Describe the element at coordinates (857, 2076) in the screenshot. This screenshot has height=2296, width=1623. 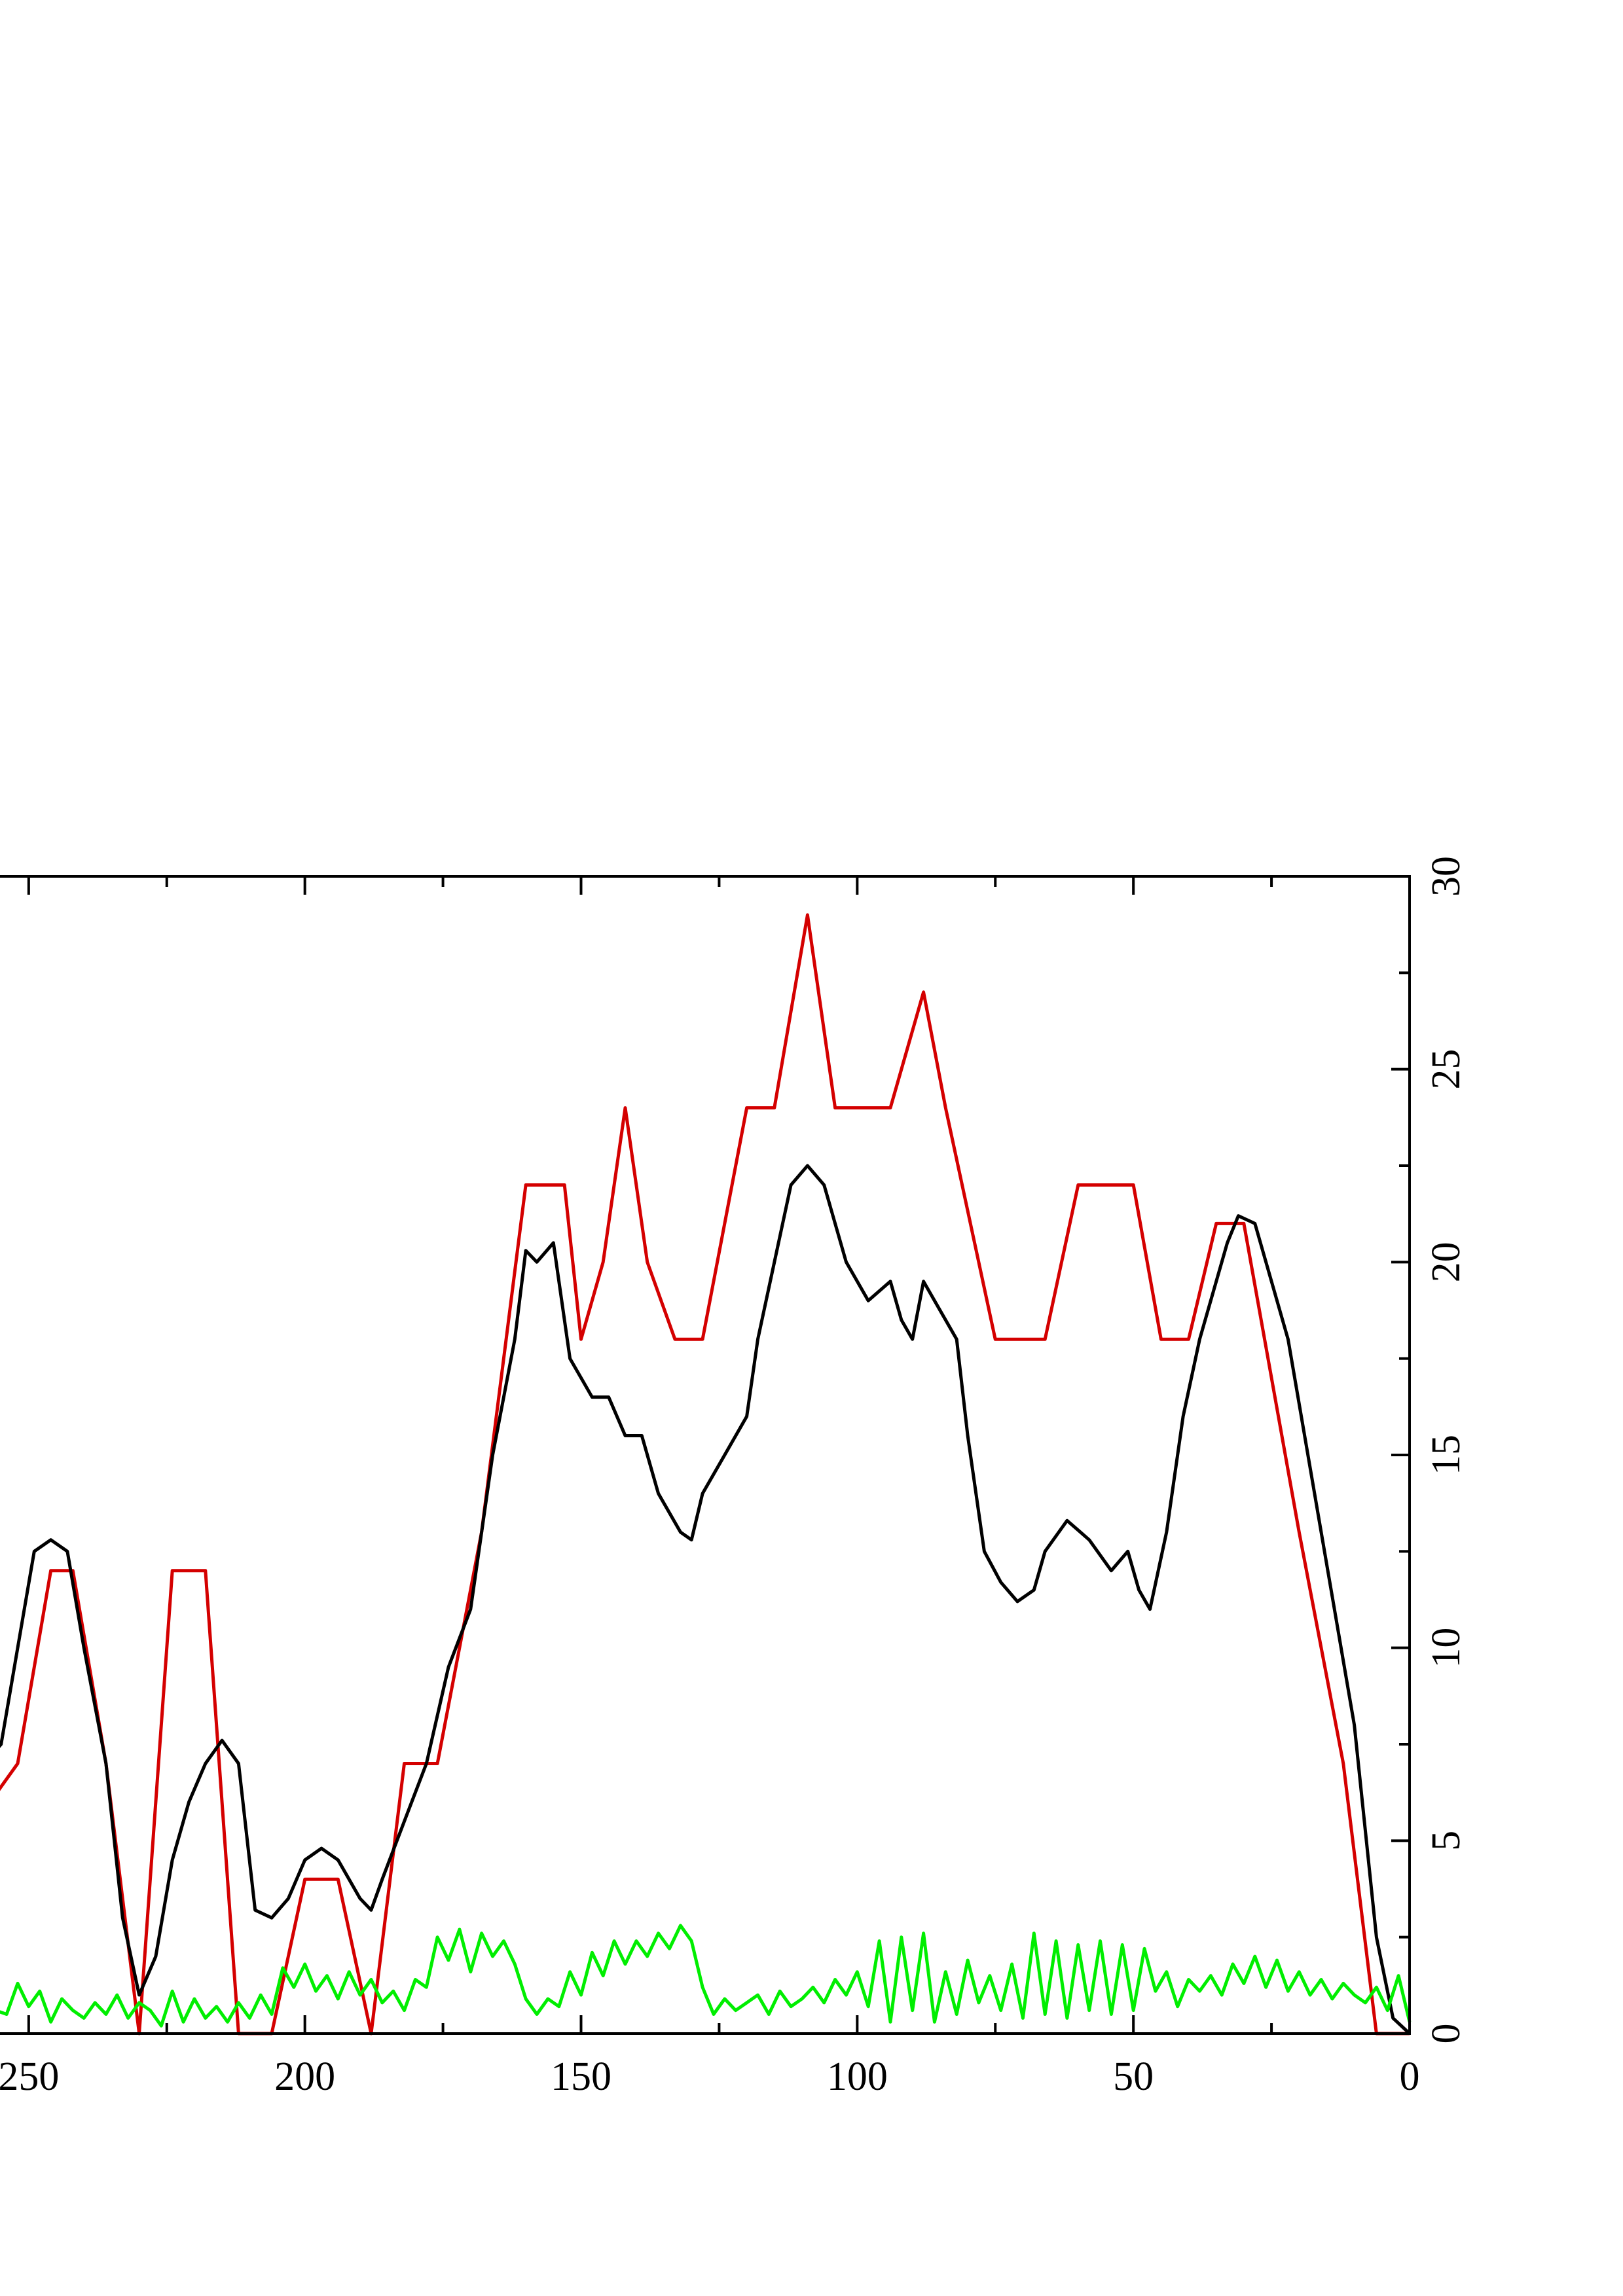
I see `x-tick-label: 100` at that location.